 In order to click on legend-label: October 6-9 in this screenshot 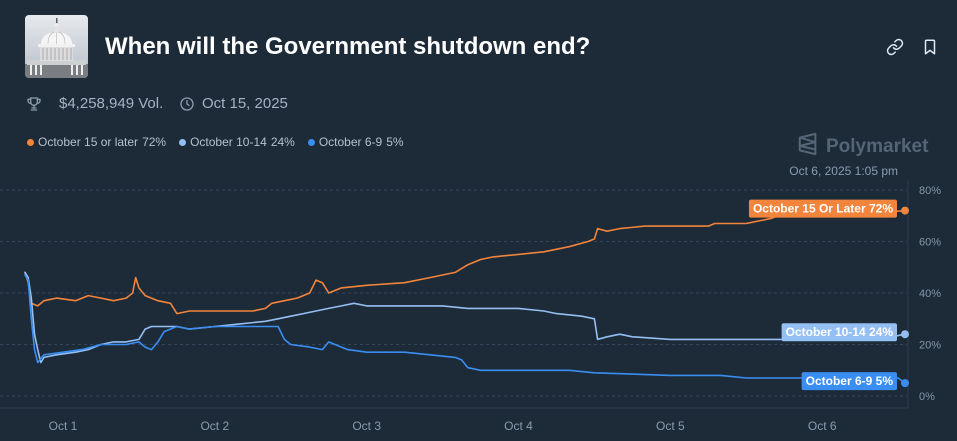, I will do `click(350, 142)`.